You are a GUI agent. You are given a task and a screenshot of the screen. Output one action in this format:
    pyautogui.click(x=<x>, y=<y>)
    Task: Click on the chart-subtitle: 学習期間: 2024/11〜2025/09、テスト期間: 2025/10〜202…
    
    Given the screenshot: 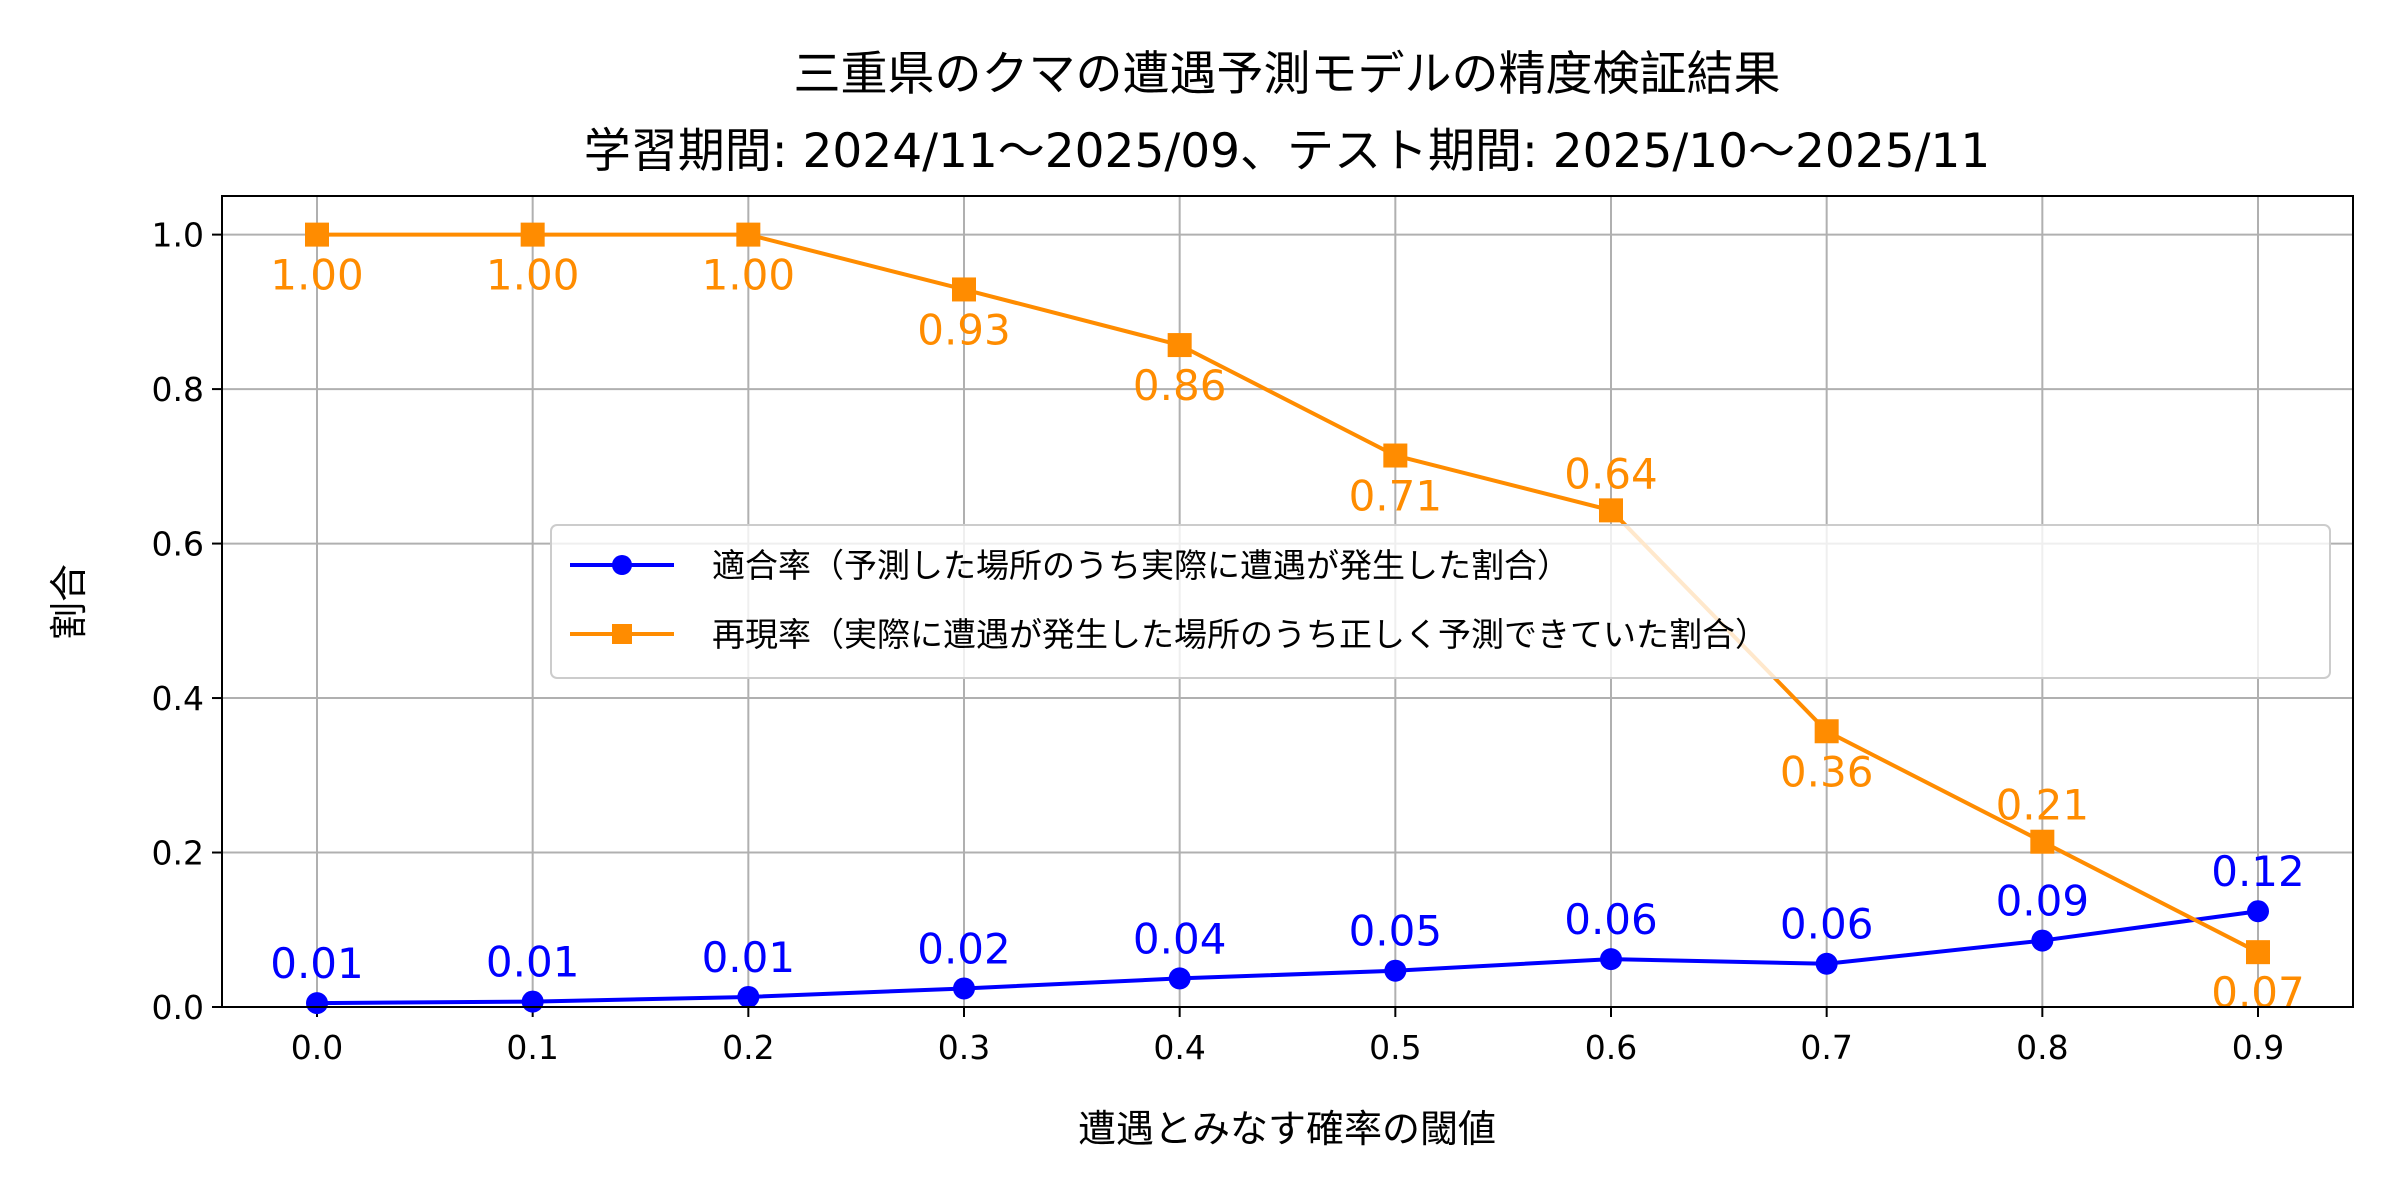 What is the action you would take?
    pyautogui.click(x=1287, y=151)
    